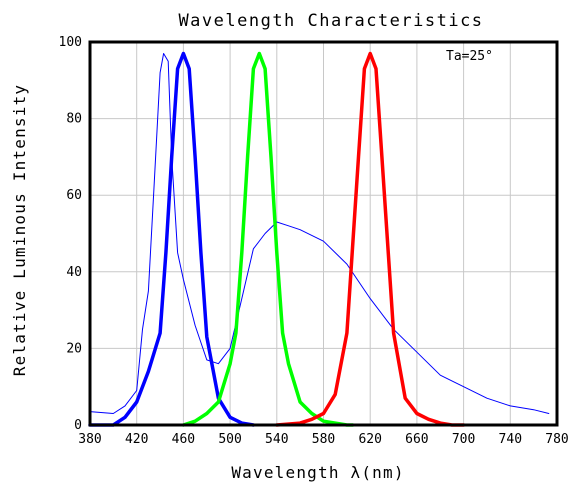  I want to click on x-tick-label: 420, so click(136, 439).